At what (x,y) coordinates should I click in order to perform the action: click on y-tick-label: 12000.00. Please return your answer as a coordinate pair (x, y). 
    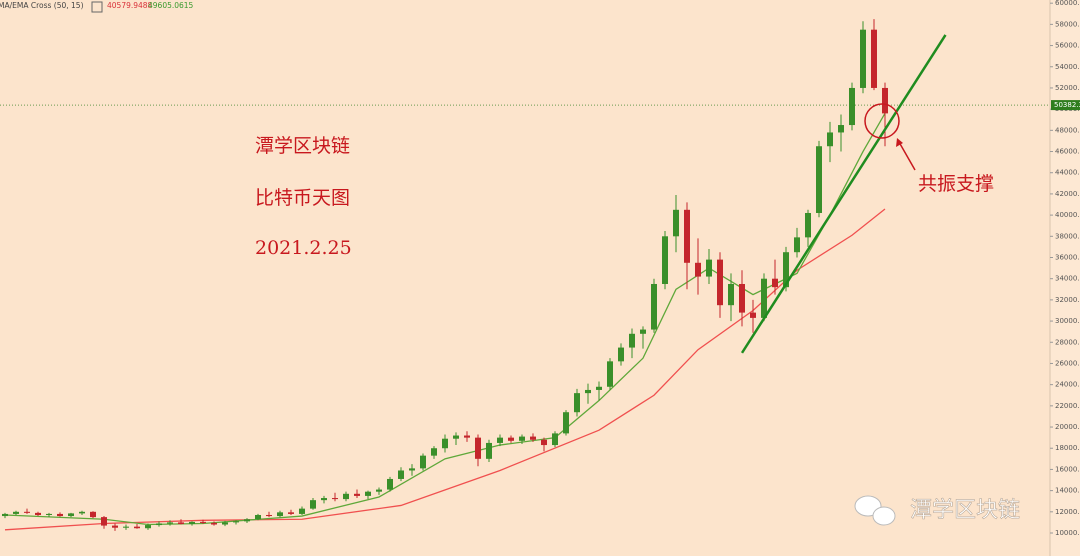
    Looking at the image, I should click on (1067, 512).